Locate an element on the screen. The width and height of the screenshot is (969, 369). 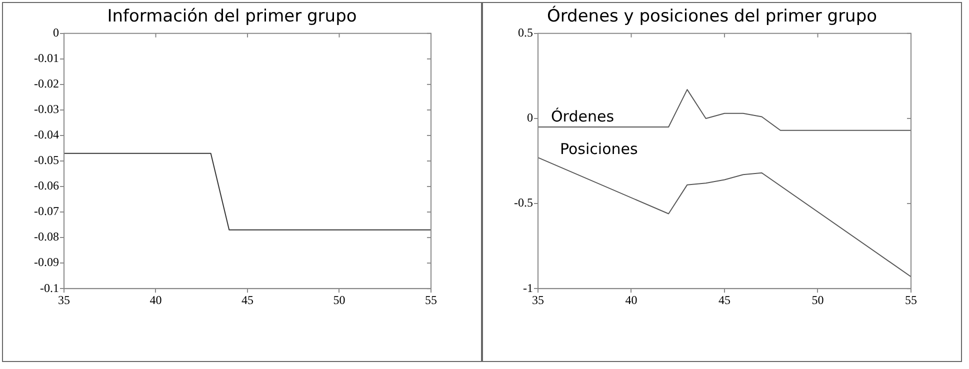
series-label: Posiciones is located at coordinates (599, 149).